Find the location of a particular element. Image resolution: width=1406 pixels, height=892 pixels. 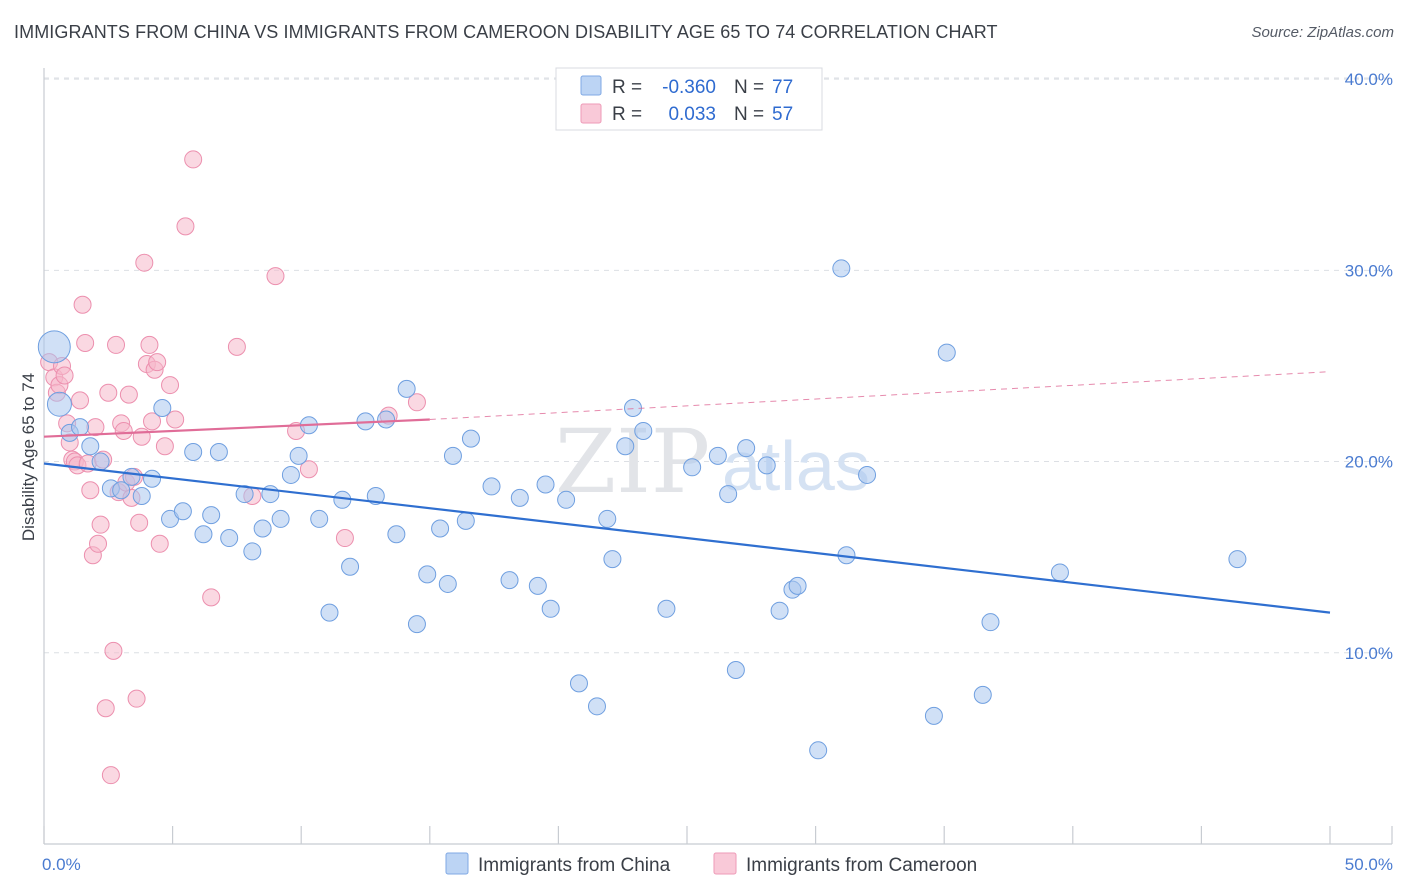

legend-n-value-china: 77 is located at coordinates (782, 87).